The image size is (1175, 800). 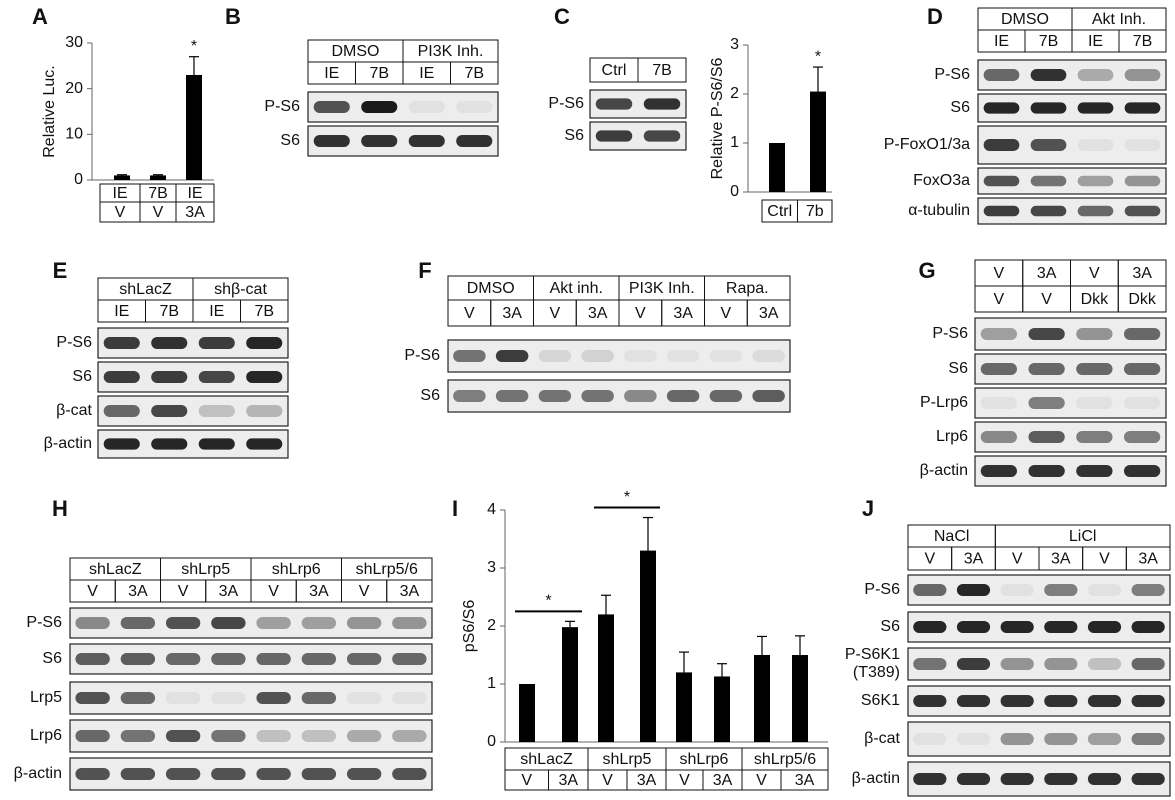 What do you see at coordinates (46, 735) in the screenshot?
I see `row-label: Lrp6` at bounding box center [46, 735].